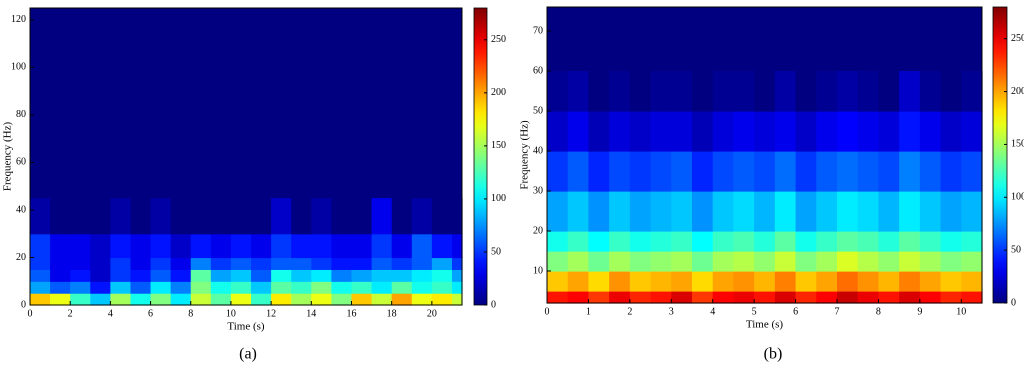  I want to click on colorbar-tick-label: 250, so click(1017, 38).